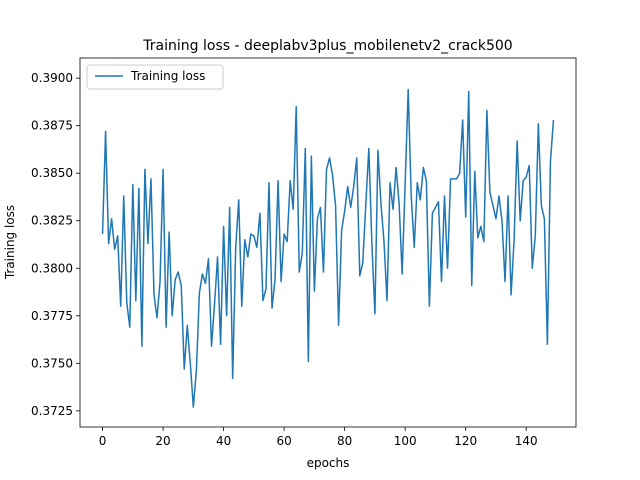 This screenshot has width=640, height=480. I want to click on y-tick-label: 0.3900, so click(52, 78).